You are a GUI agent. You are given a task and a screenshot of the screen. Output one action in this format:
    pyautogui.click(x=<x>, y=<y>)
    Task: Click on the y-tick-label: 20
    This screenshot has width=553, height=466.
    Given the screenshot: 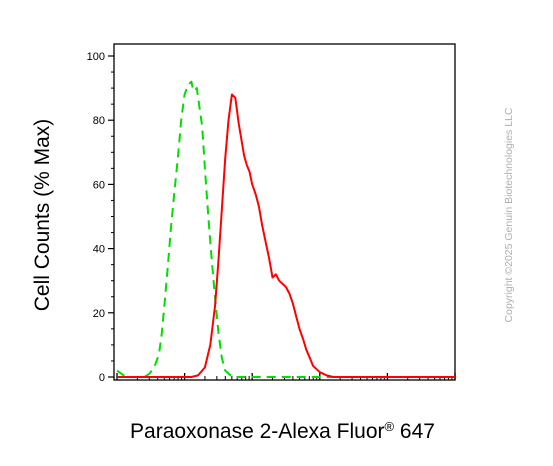 What is the action you would take?
    pyautogui.click(x=99, y=314)
    